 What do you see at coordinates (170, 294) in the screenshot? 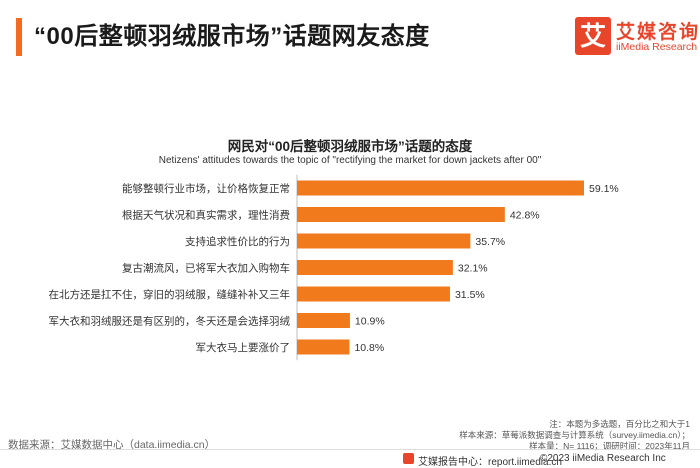
I see `category-label-5: 在北方还是扛不住，穿旧的羽绒服，缝缝补补又三年` at bounding box center [170, 294].